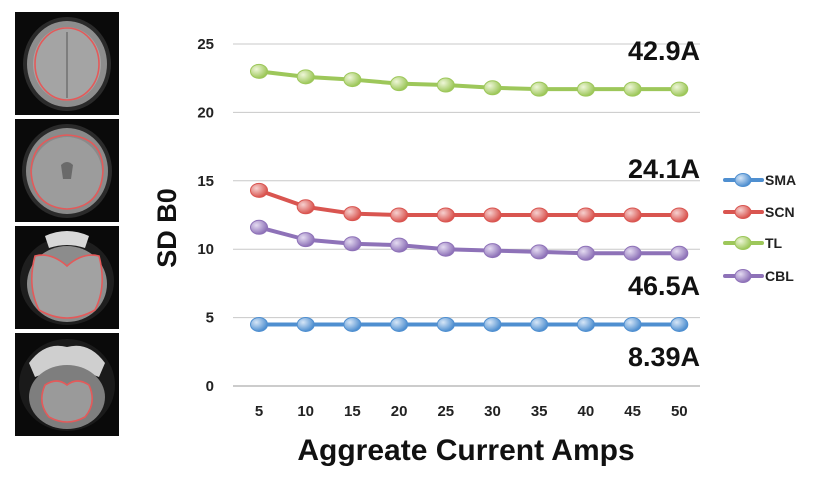 The height and width of the screenshot is (502, 816). Describe the element at coordinates (205, 112) in the screenshot. I see `y-tick-label: 20` at that location.